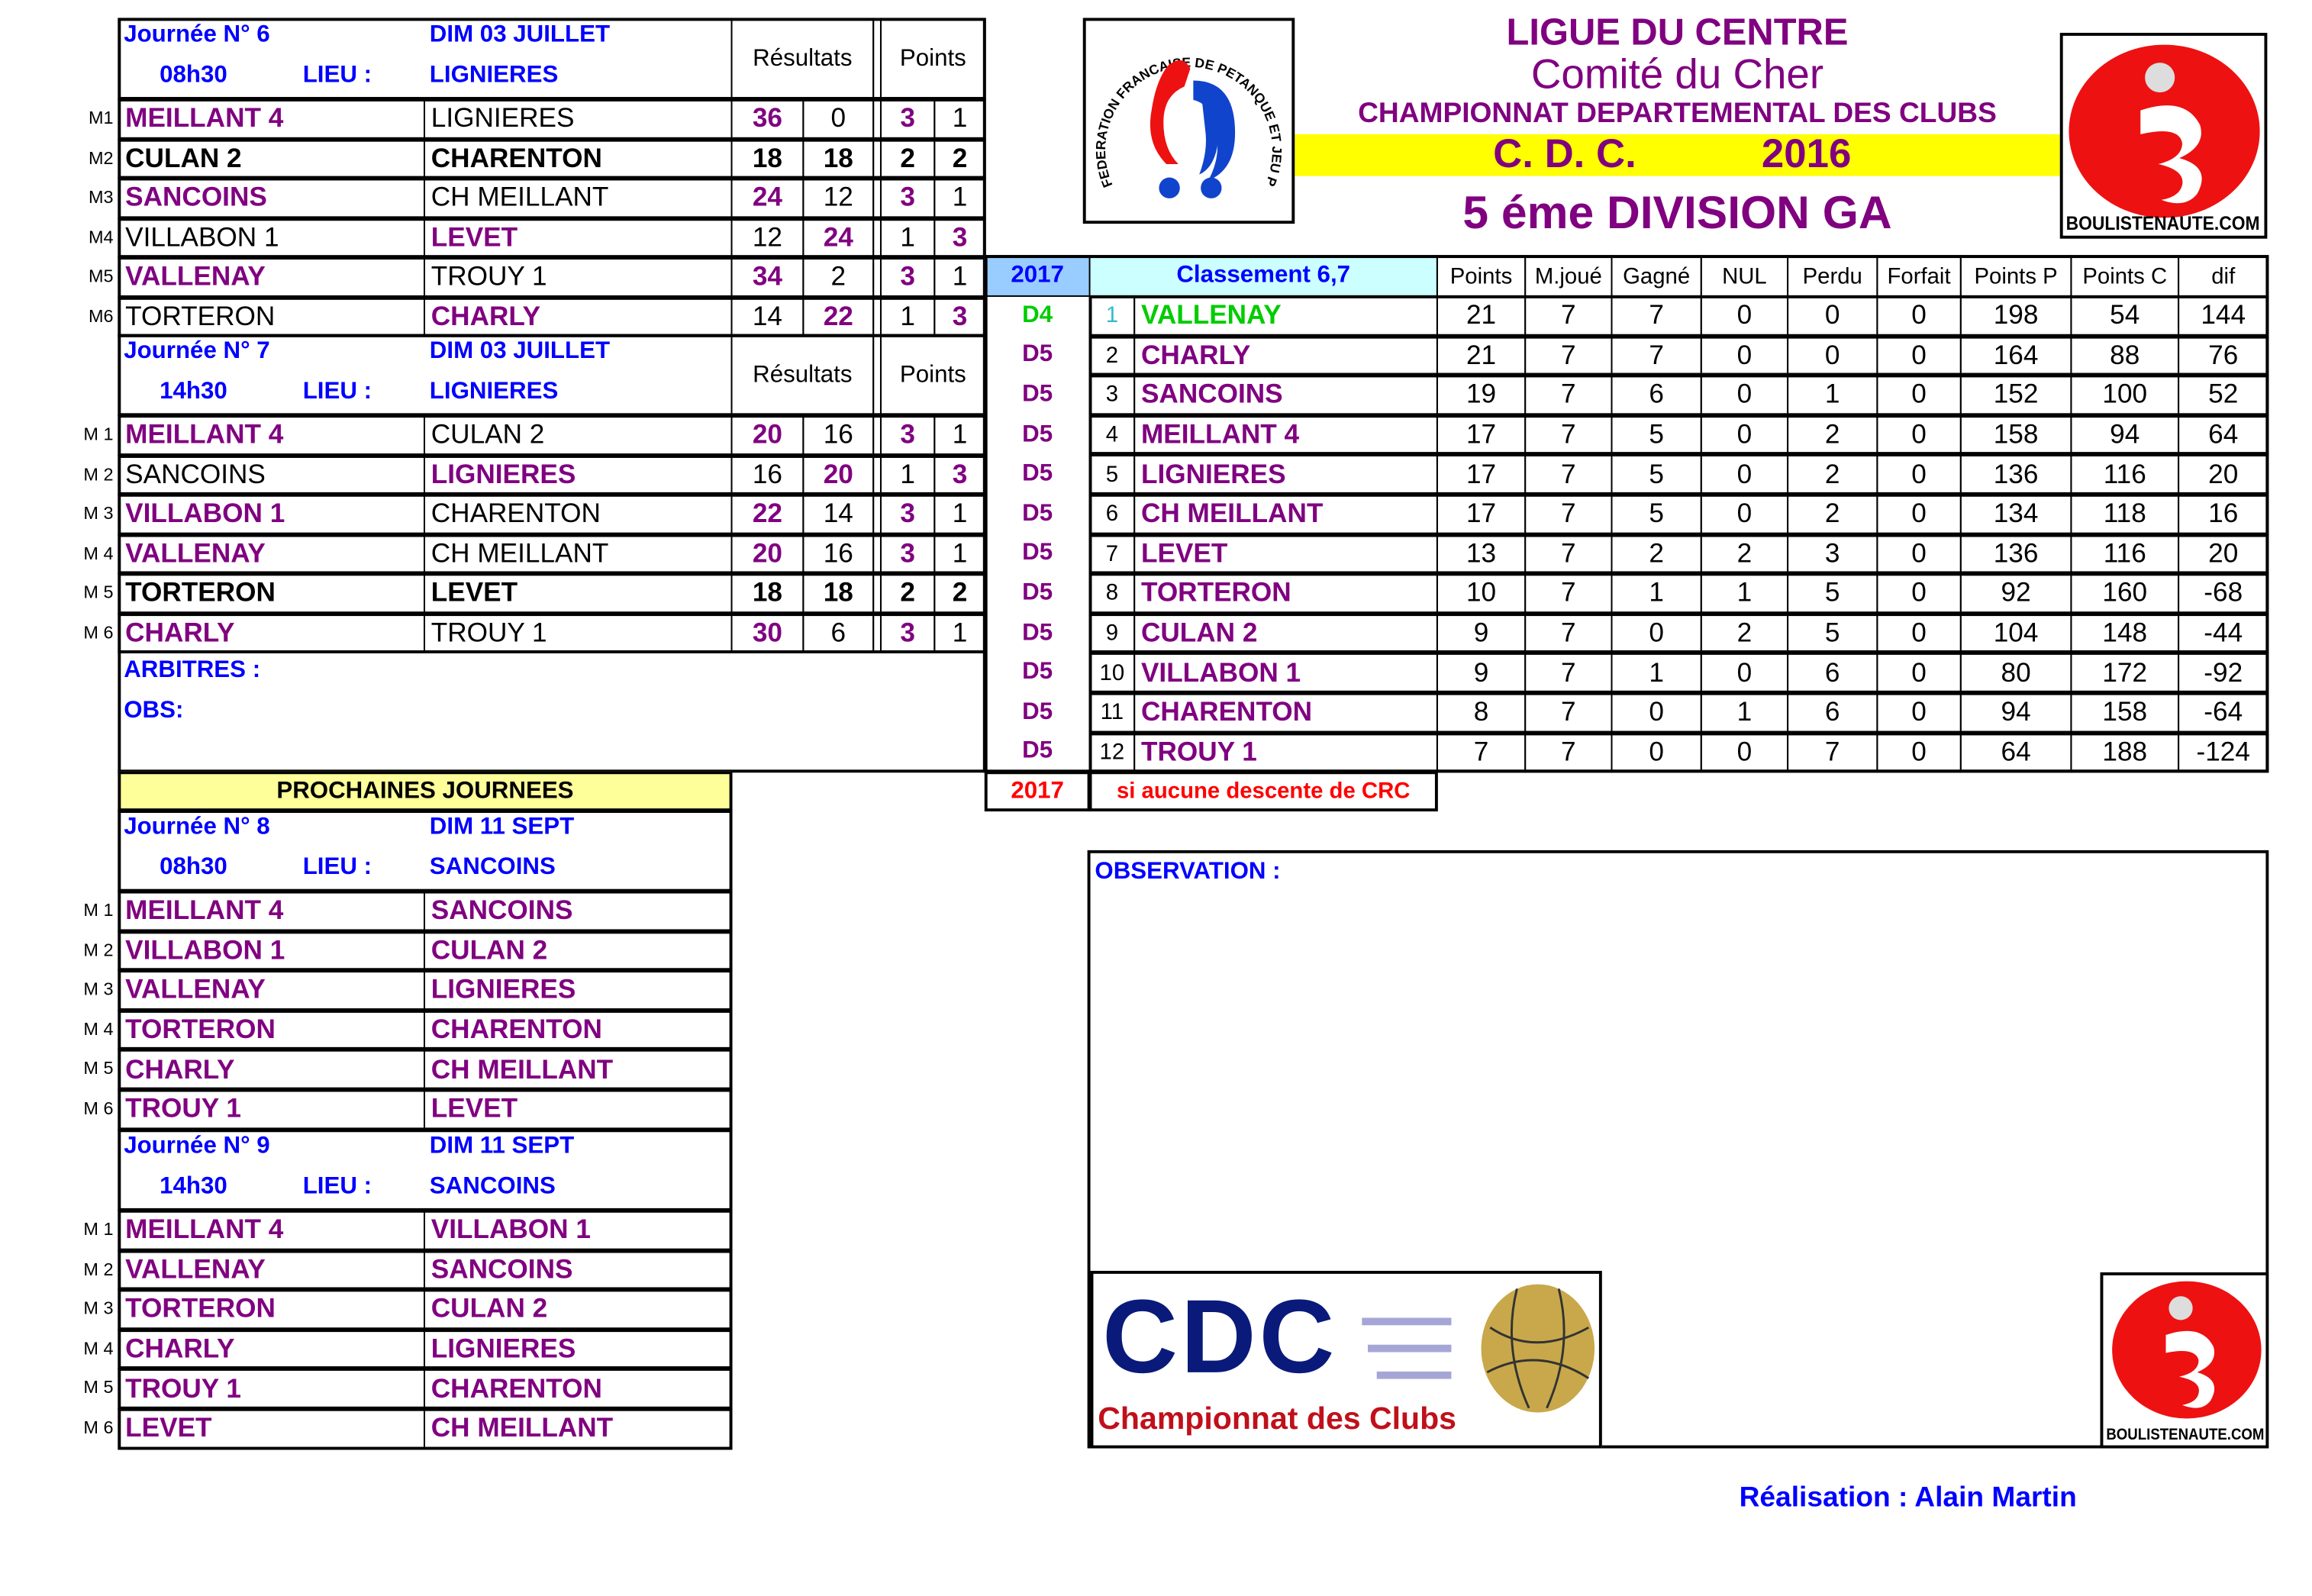  I want to click on svg-text: BOULISTENAUTE.COM, so click(2185, 1434).